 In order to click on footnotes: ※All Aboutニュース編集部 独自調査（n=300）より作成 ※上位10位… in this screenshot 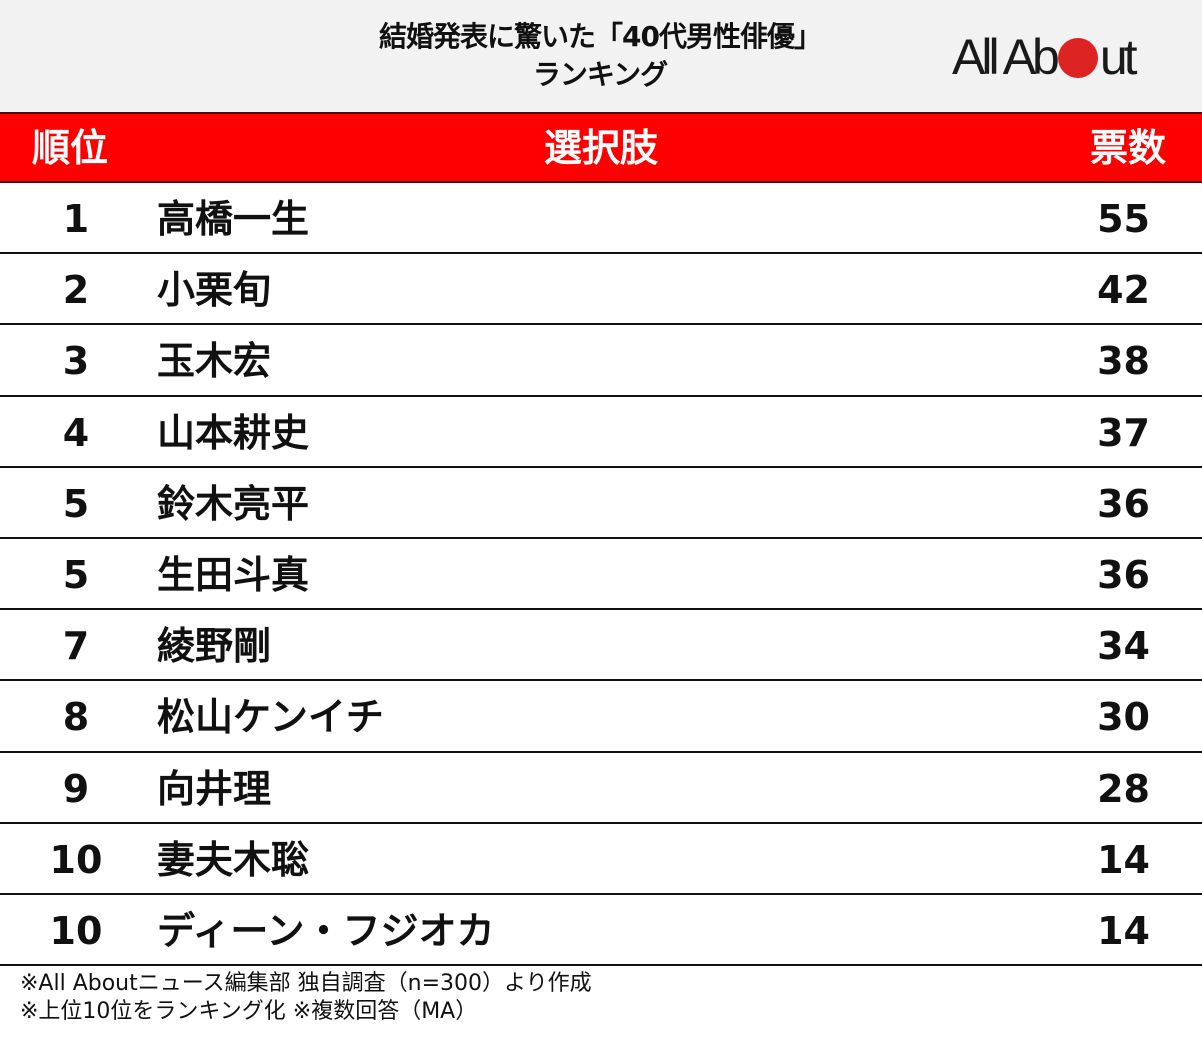, I will do `click(600, 998)`.